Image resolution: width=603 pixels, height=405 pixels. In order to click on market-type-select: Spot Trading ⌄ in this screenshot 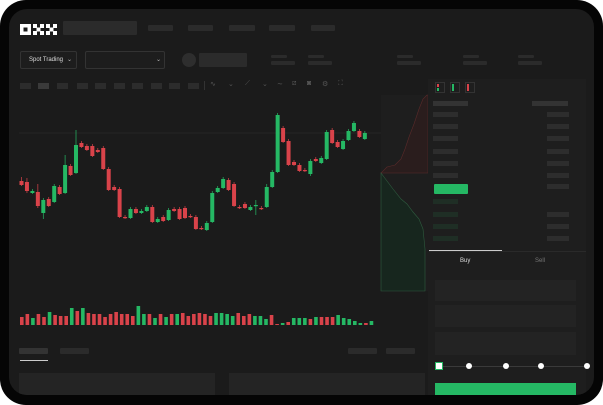, I will do `click(48, 60)`.